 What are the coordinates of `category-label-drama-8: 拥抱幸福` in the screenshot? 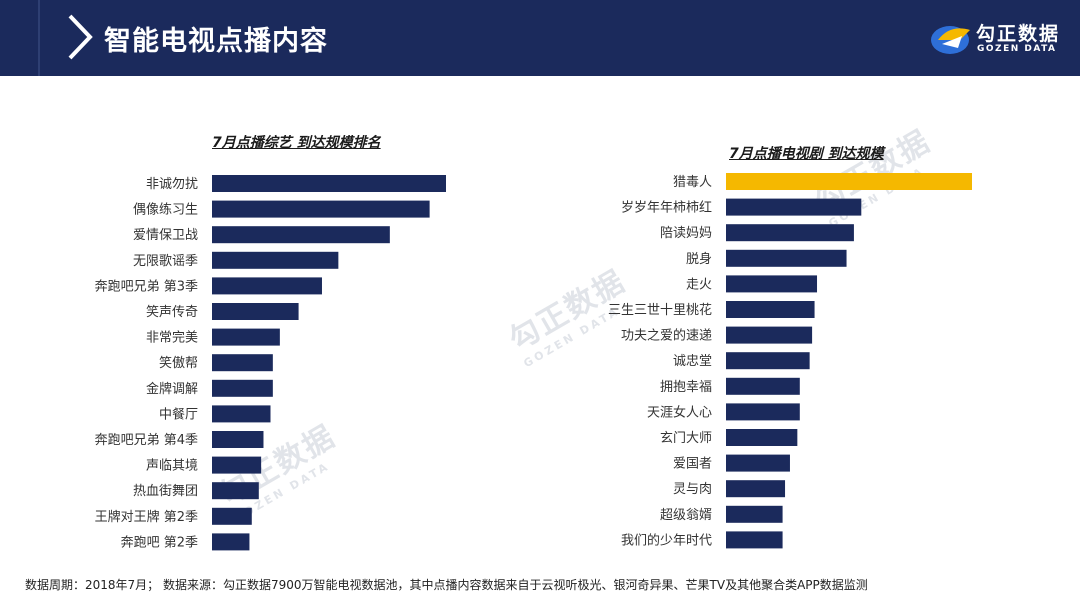 It's located at (686, 387).